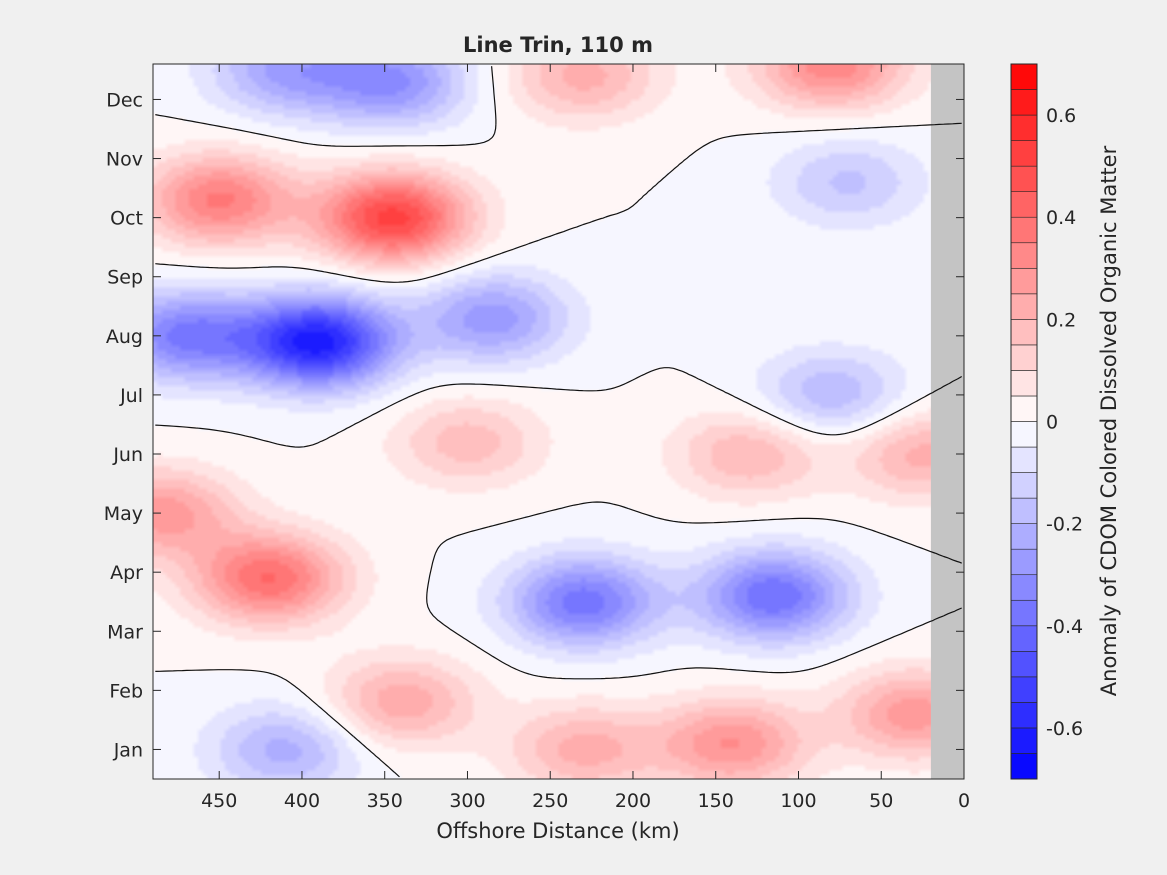 This screenshot has height=875, width=1167. I want to click on x-tick-label: 250, so click(550, 801).